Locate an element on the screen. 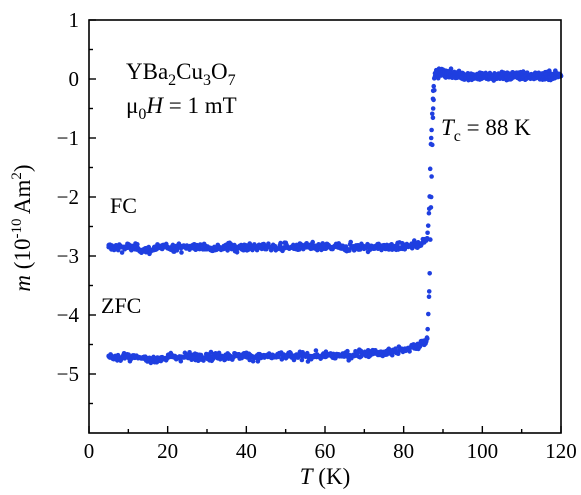 Image resolution: width=581 pixels, height=495 pixels. x-tick-label: 40 is located at coordinates (246, 451).